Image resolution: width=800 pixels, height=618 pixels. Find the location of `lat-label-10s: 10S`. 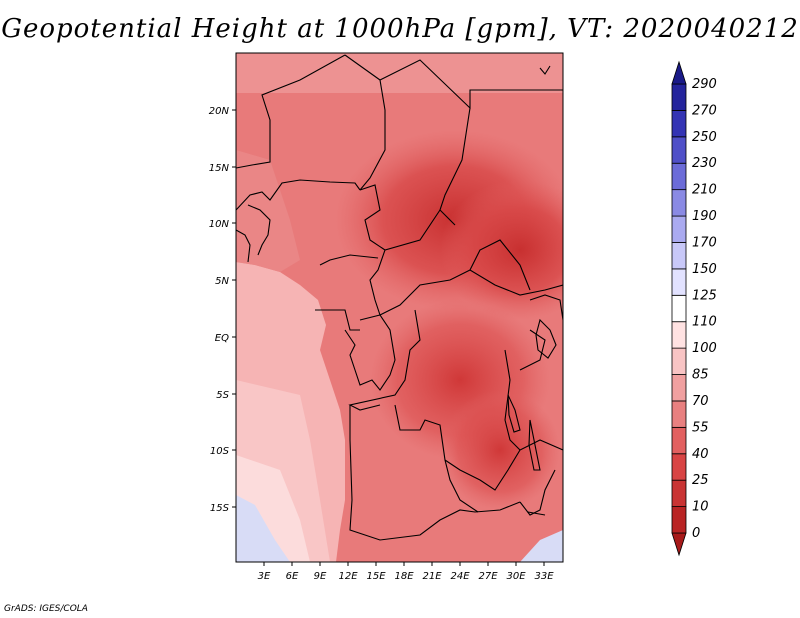

lat-label-10s: 10S is located at coordinates (220, 451).